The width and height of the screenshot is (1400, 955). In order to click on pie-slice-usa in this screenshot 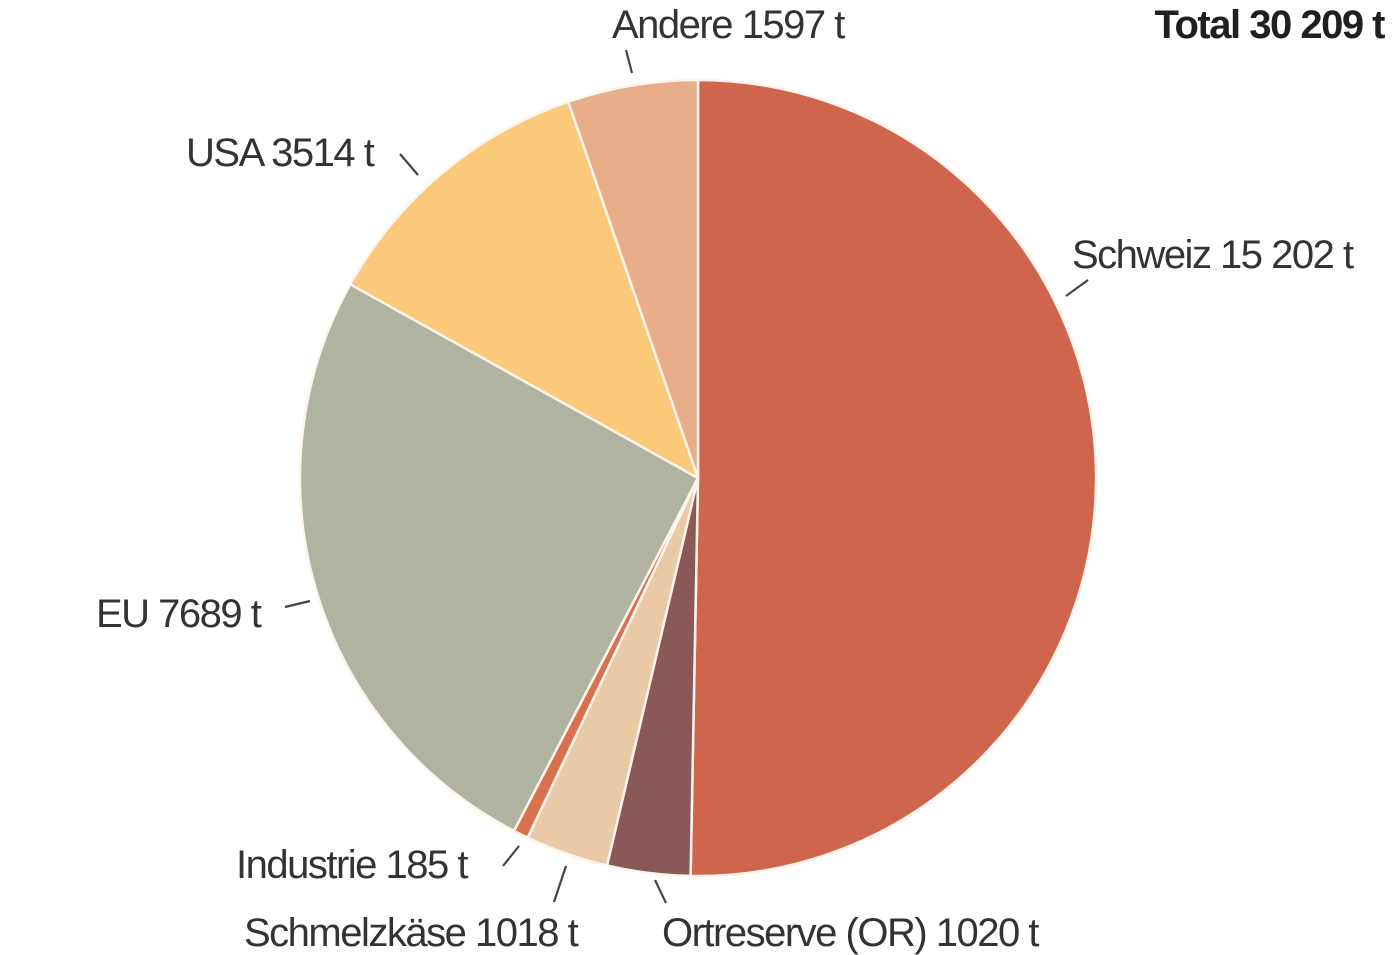, I will do `click(524, 290)`.